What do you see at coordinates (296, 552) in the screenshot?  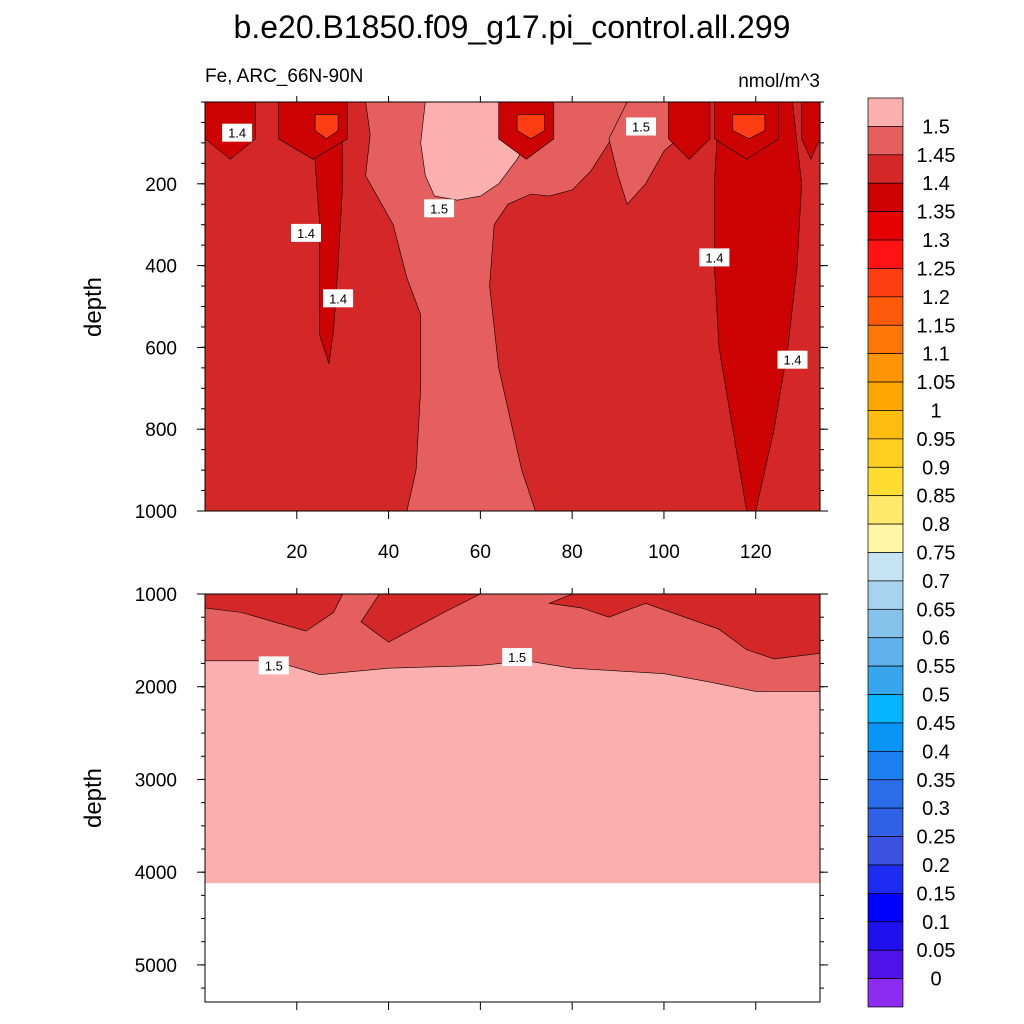 I see `x-tick-label: 20` at bounding box center [296, 552].